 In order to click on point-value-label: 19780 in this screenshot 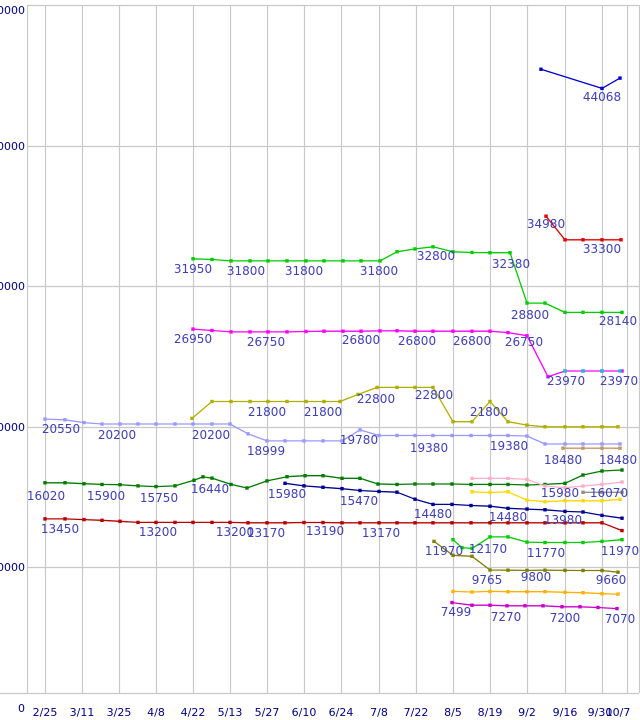, I will do `click(359, 440)`.